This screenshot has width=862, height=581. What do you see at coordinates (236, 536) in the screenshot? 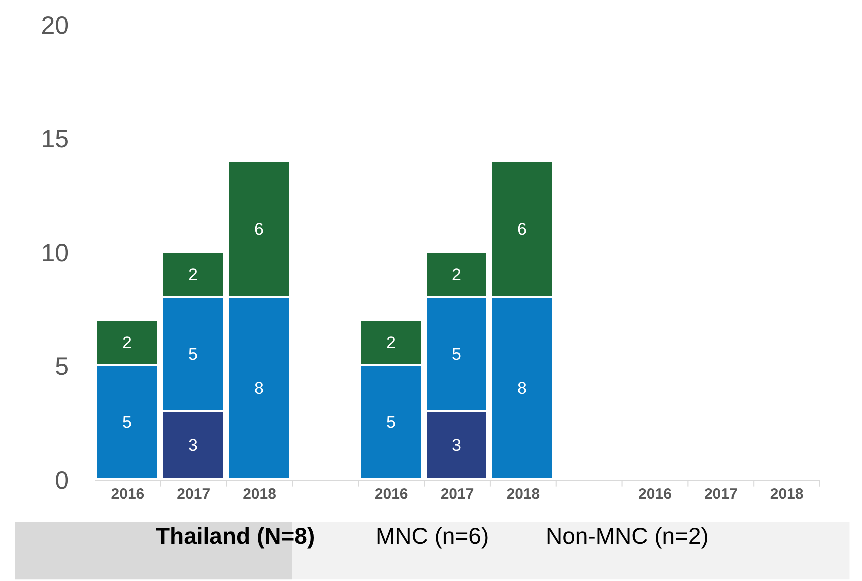
I see `text: Thailand (N=8)` at bounding box center [236, 536].